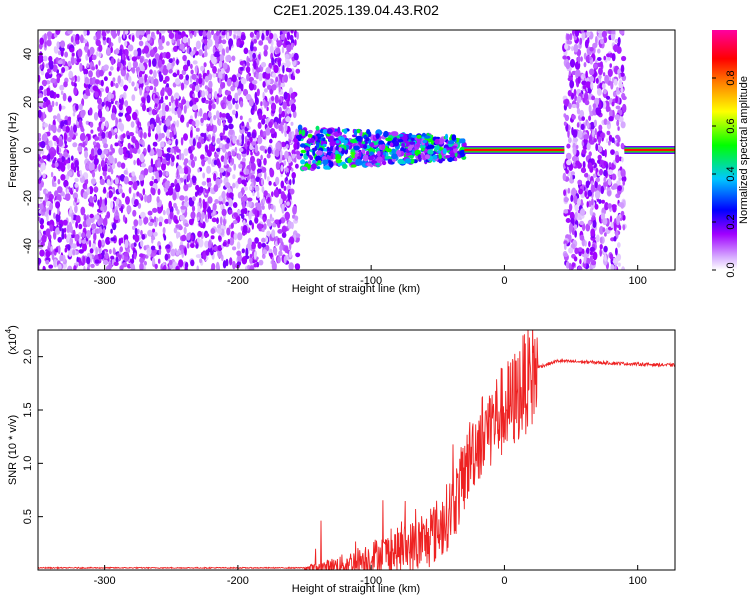  I want to click on spectrogram-xtick-label: 100, so click(638, 281).